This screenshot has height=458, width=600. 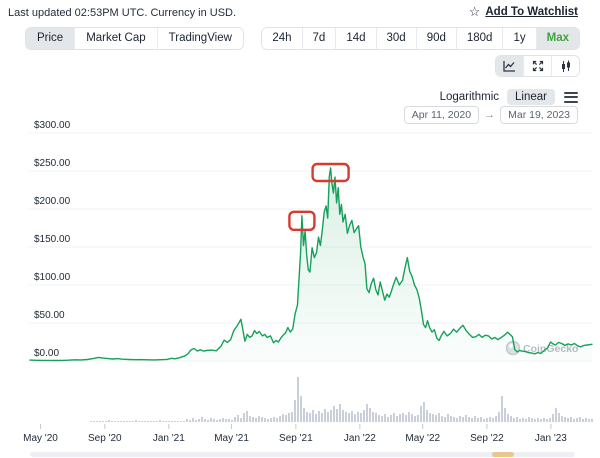 What do you see at coordinates (422, 438) in the screenshot?
I see `svg-text: May '22` at bounding box center [422, 438].